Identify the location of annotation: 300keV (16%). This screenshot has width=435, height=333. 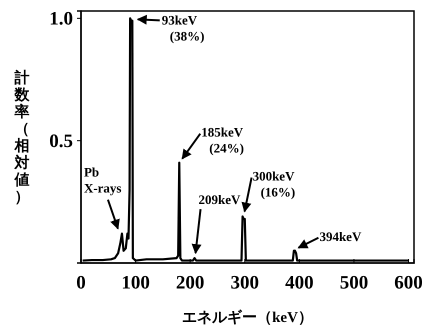
(274, 184).